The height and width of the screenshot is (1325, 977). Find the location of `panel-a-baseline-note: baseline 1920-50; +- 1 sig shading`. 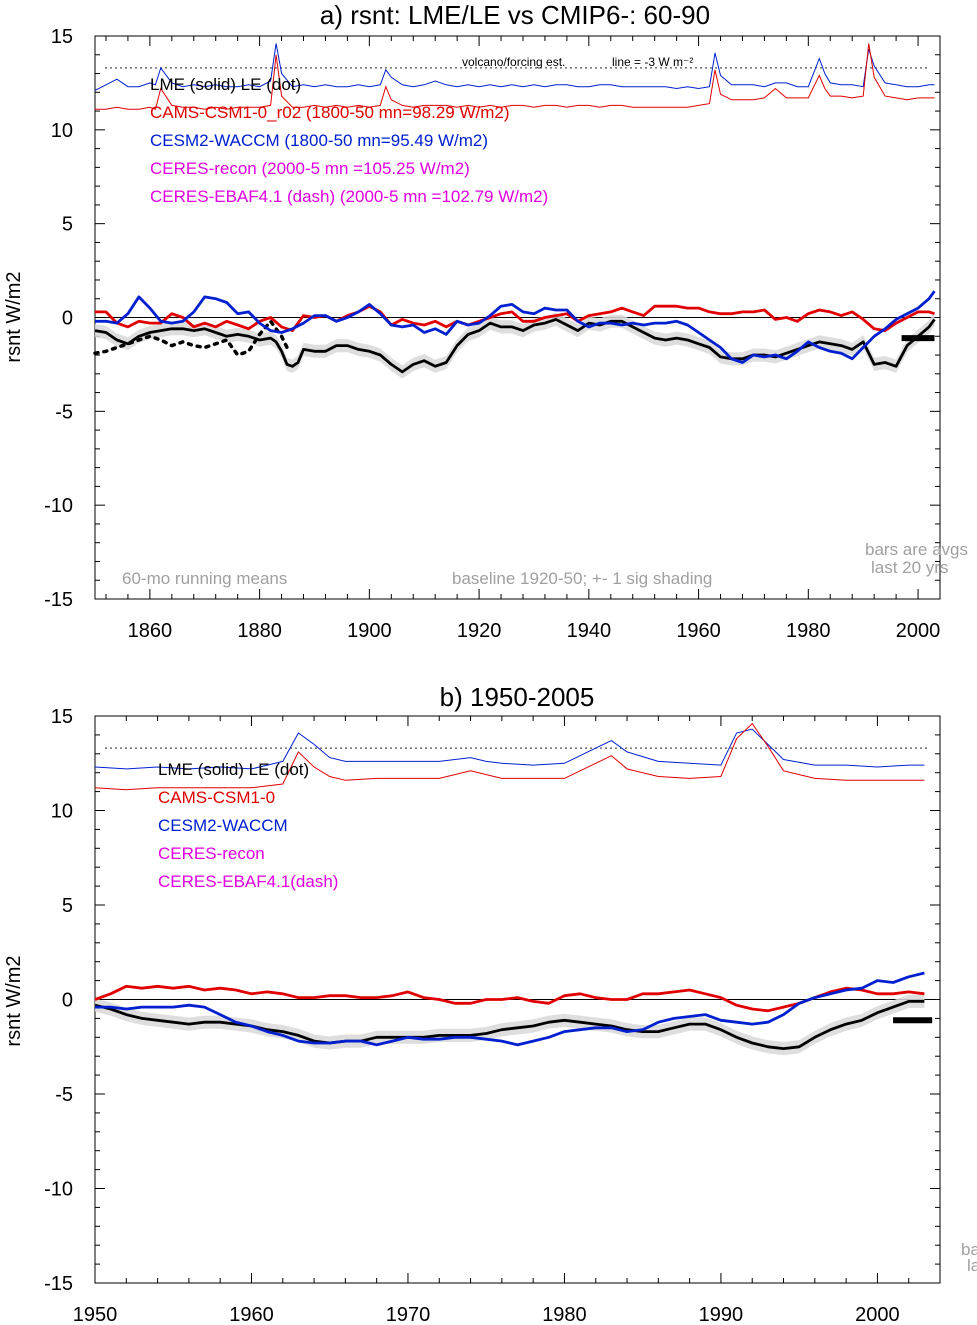

panel-a-baseline-note: baseline 1920-50; +- 1 sig shading is located at coordinates (582, 578).